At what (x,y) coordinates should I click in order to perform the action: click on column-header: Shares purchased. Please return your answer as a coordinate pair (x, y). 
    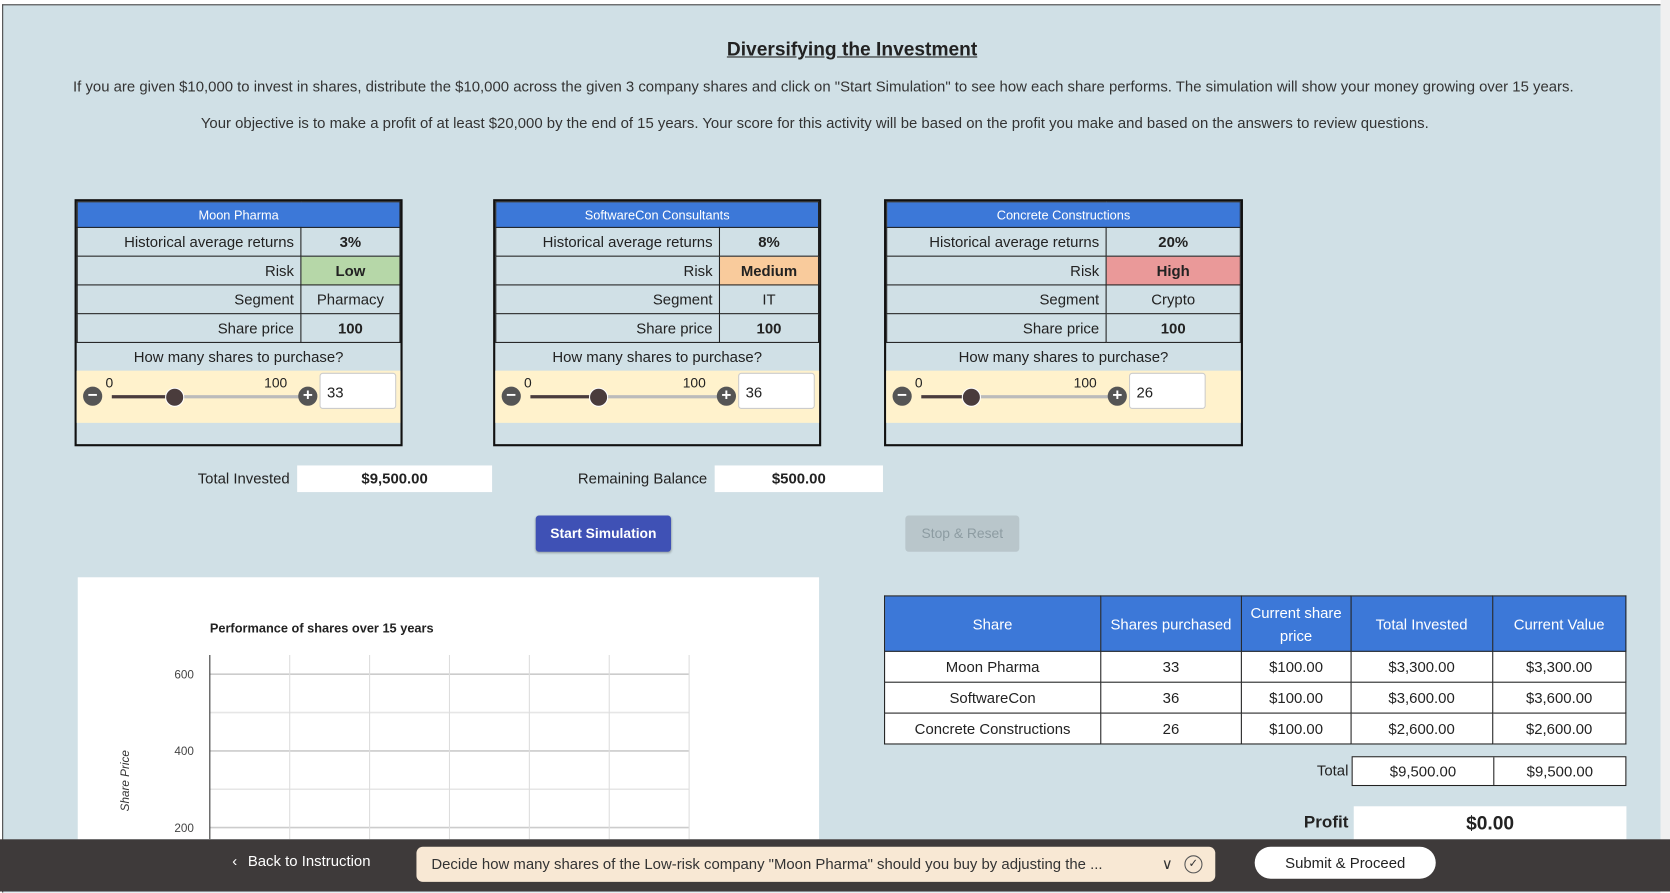
    Looking at the image, I should click on (1171, 623).